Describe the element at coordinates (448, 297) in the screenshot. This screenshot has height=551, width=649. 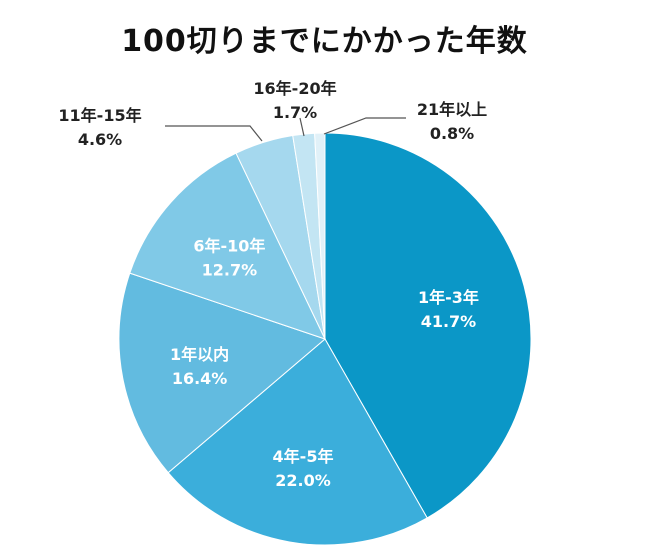
I see `slice-category-label-1-3y: 1年-3年` at that location.